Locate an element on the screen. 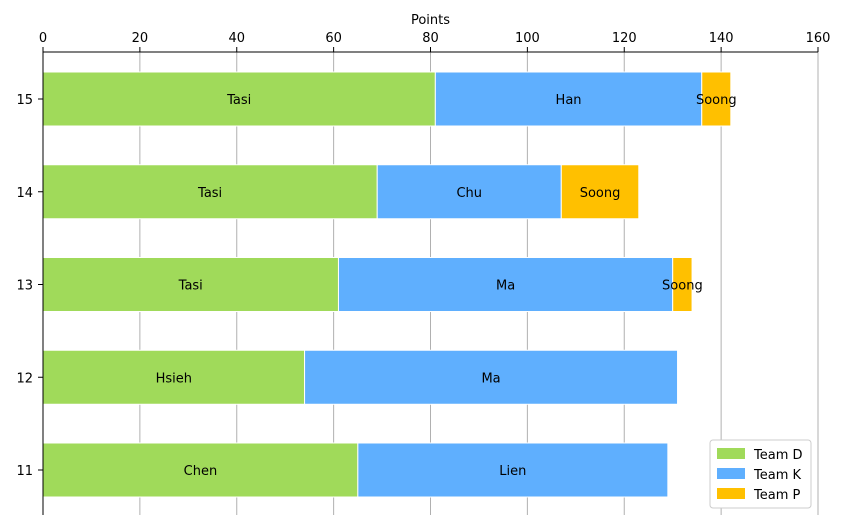  x-tick-label-40: 40 is located at coordinates (236, 38).